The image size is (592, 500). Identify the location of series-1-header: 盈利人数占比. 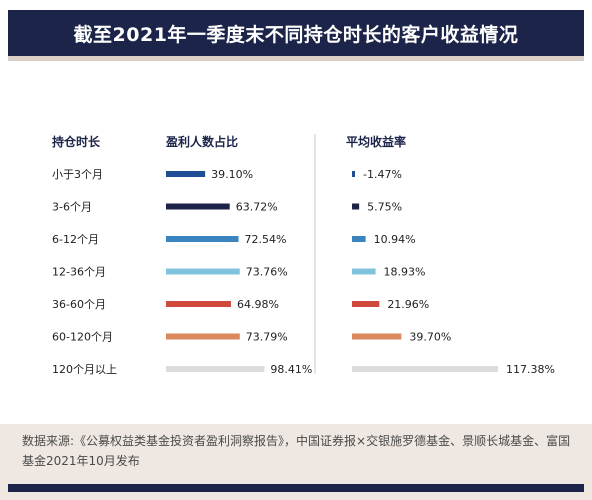
(201, 141).